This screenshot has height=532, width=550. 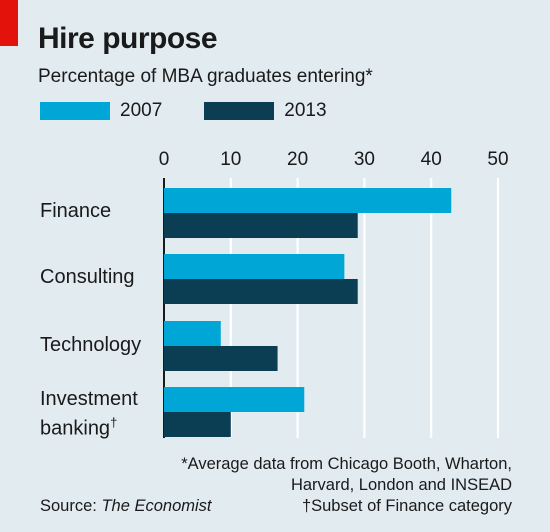 I want to click on category-label: Investment banking†, so click(x=89, y=414).